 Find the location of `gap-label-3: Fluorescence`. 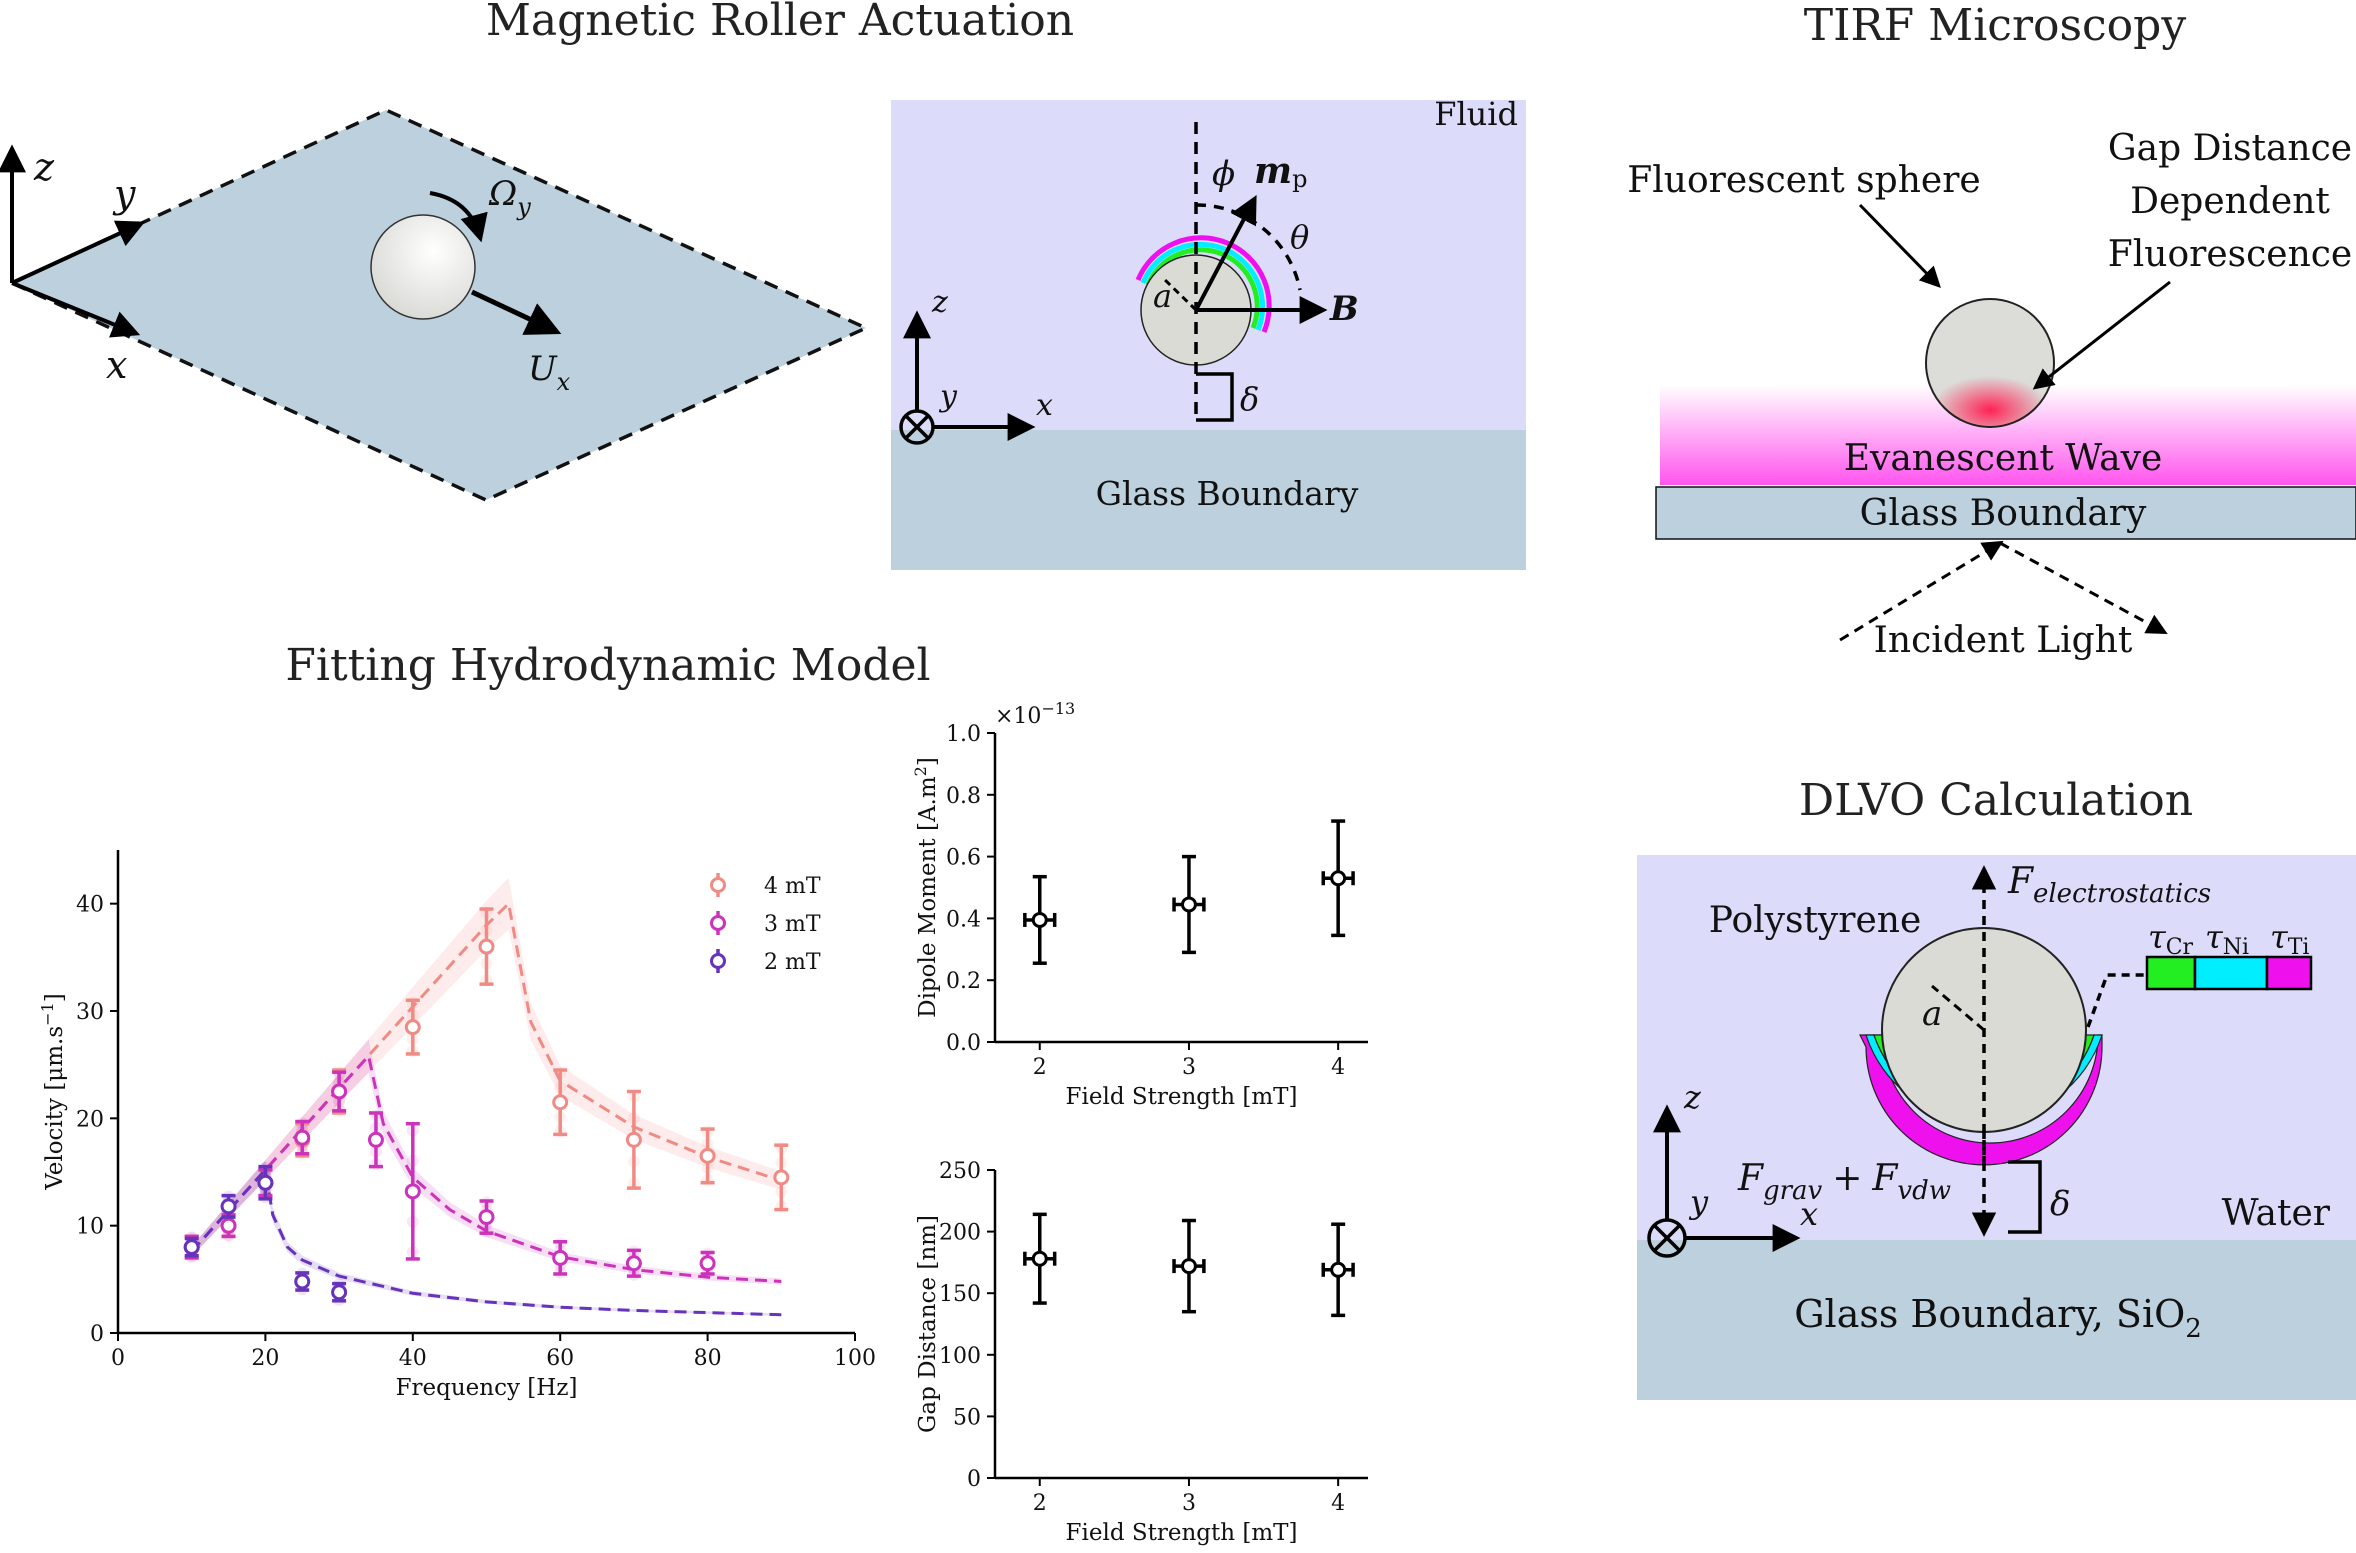

gap-label-3: Fluorescence is located at coordinates (2230, 254).